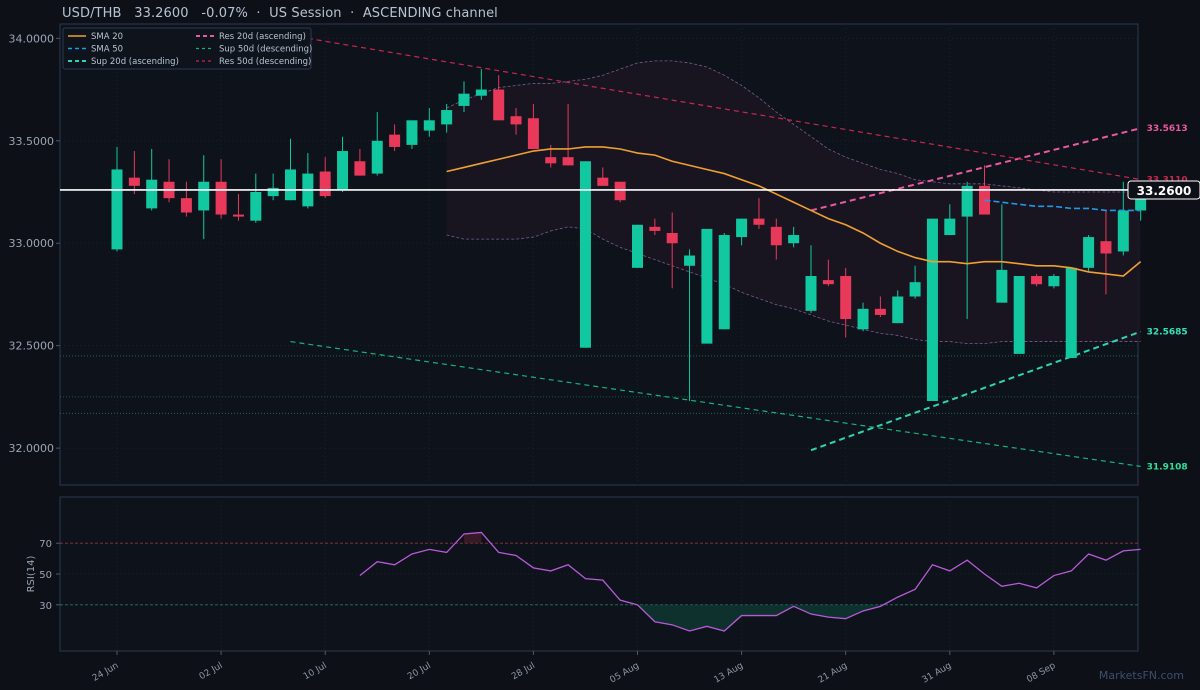 This screenshot has height=690, width=1200. I want to click on y-tick-label: 33.0000, so click(32, 243).